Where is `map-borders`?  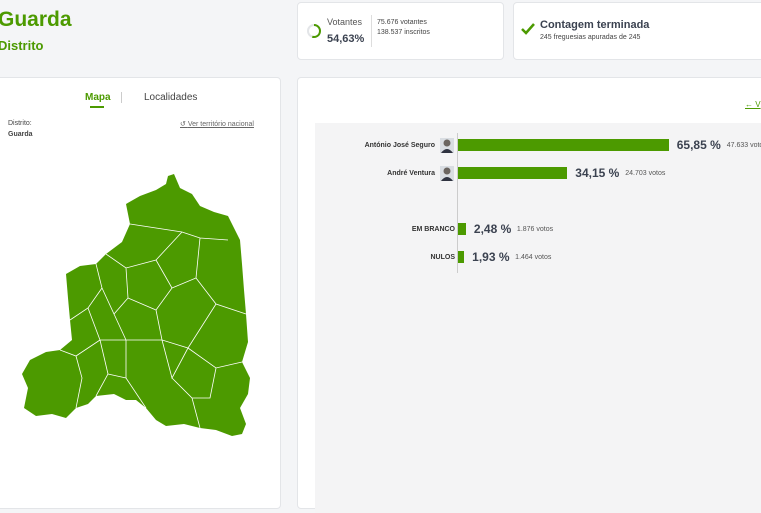 map-borders is located at coordinates (153, 326).